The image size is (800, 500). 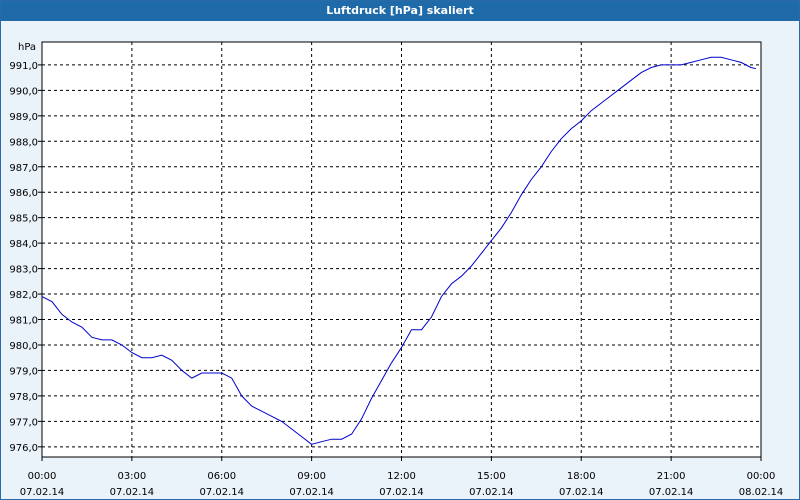 What do you see at coordinates (23, 397) in the screenshot?
I see `y-tick-label: 978,0` at bounding box center [23, 397].